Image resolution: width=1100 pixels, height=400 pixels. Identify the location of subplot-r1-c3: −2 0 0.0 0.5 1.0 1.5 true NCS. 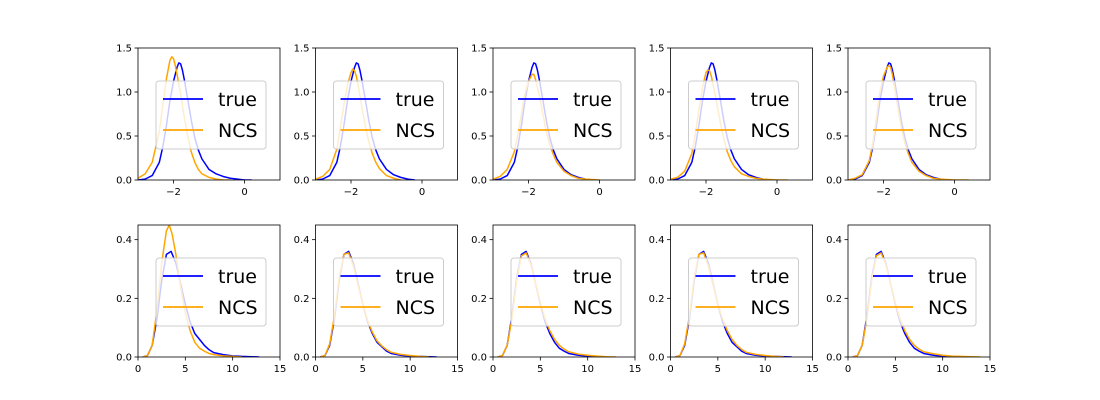
(553, 121).